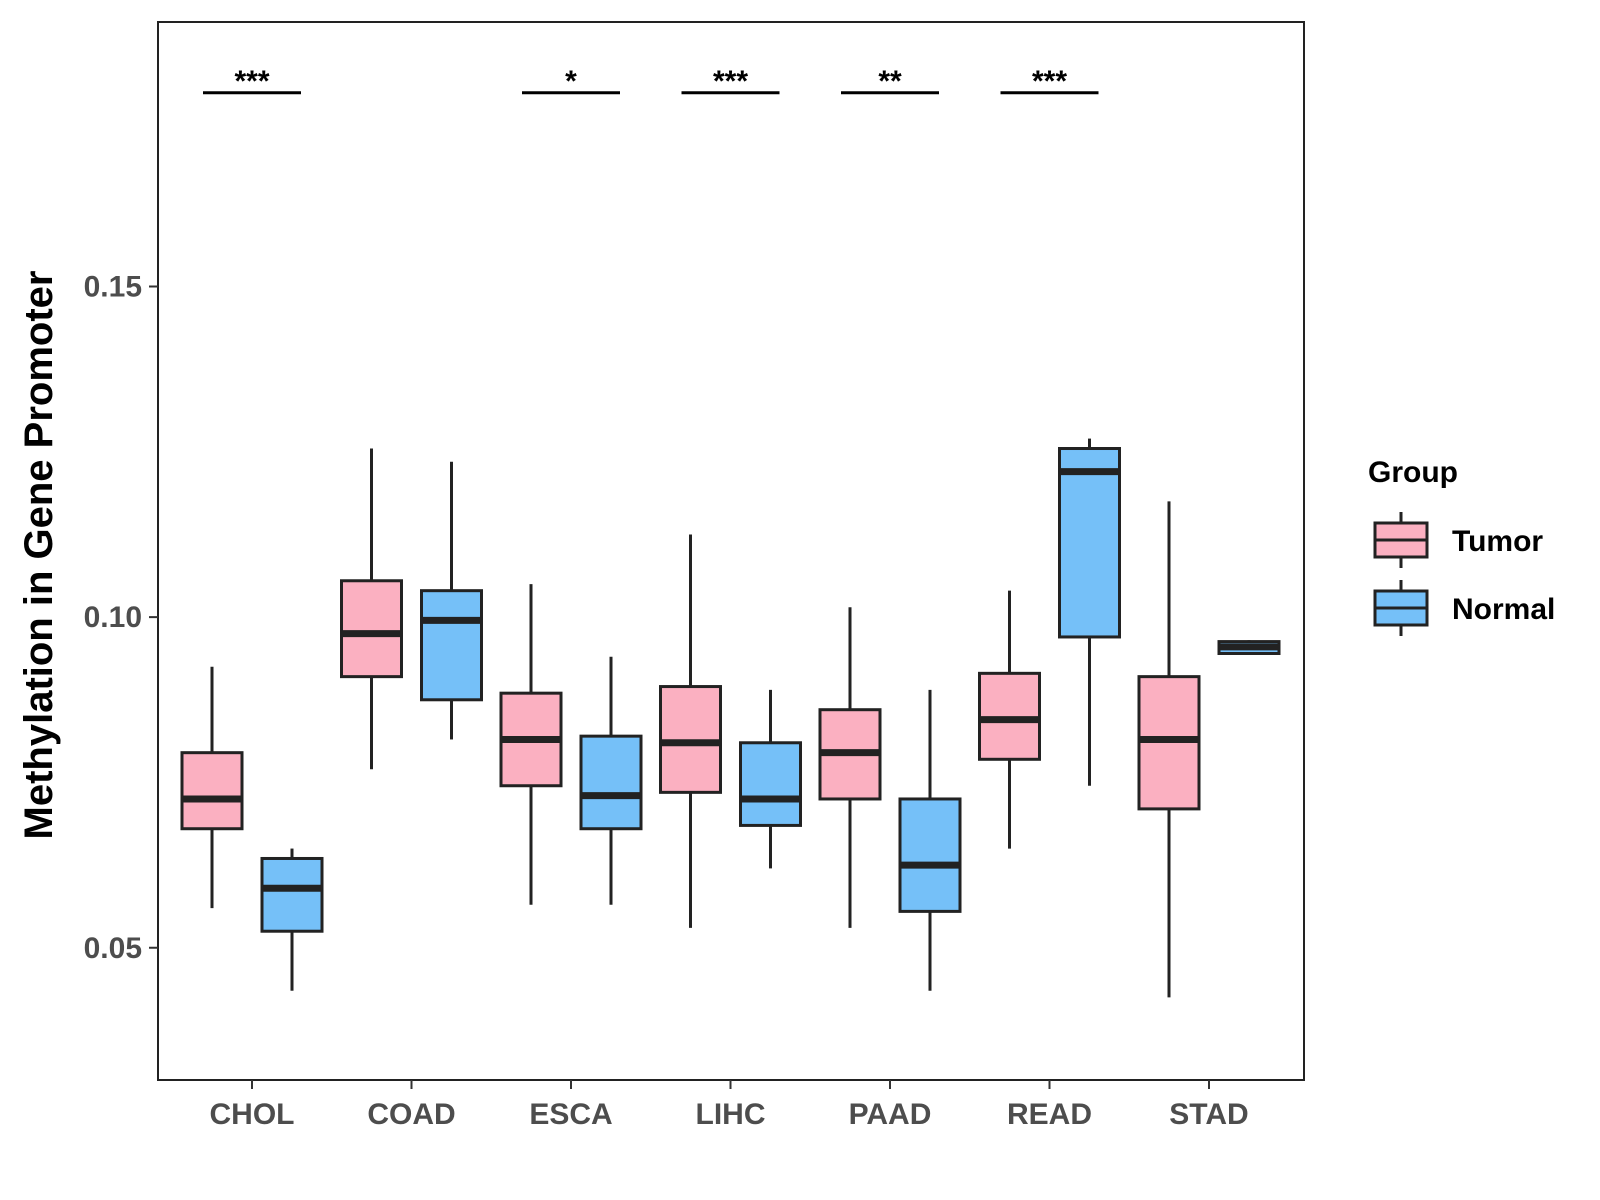 The image size is (1600, 1200). What do you see at coordinates (890, 1114) in the screenshot?
I see `x-tick-label-paad: PAAD` at bounding box center [890, 1114].